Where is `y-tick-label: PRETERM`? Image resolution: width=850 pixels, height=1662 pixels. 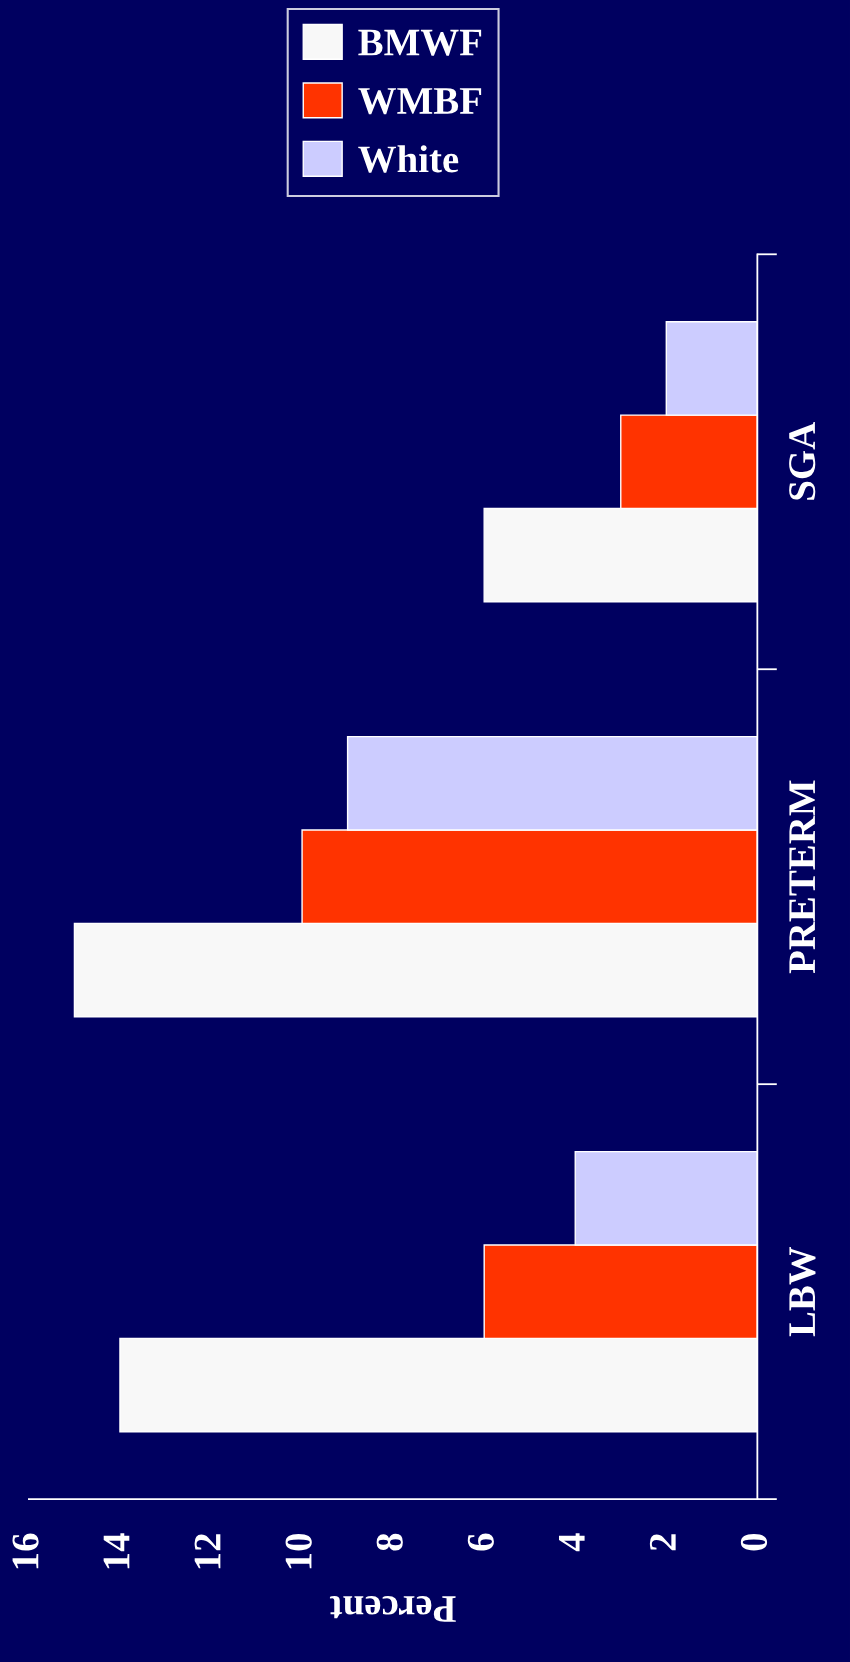 y-tick-label: PRETERM is located at coordinates (802, 877).